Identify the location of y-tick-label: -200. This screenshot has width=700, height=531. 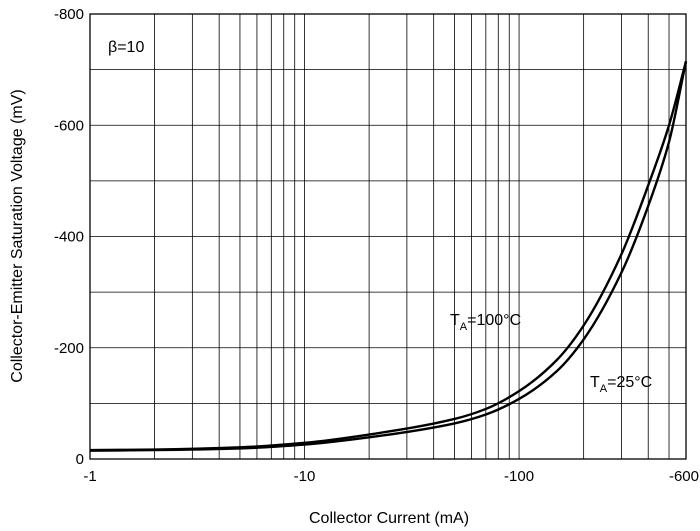
(69, 348).